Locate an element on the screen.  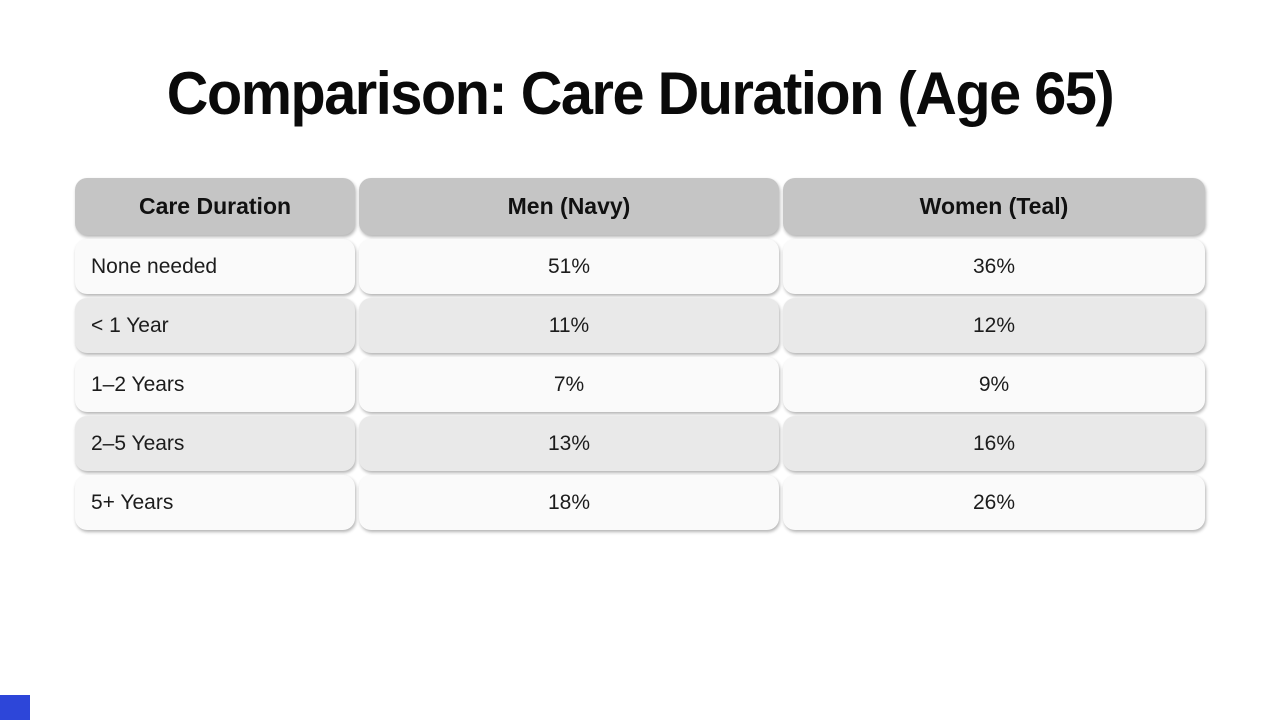
value-cell: 51% is located at coordinates (569, 266).